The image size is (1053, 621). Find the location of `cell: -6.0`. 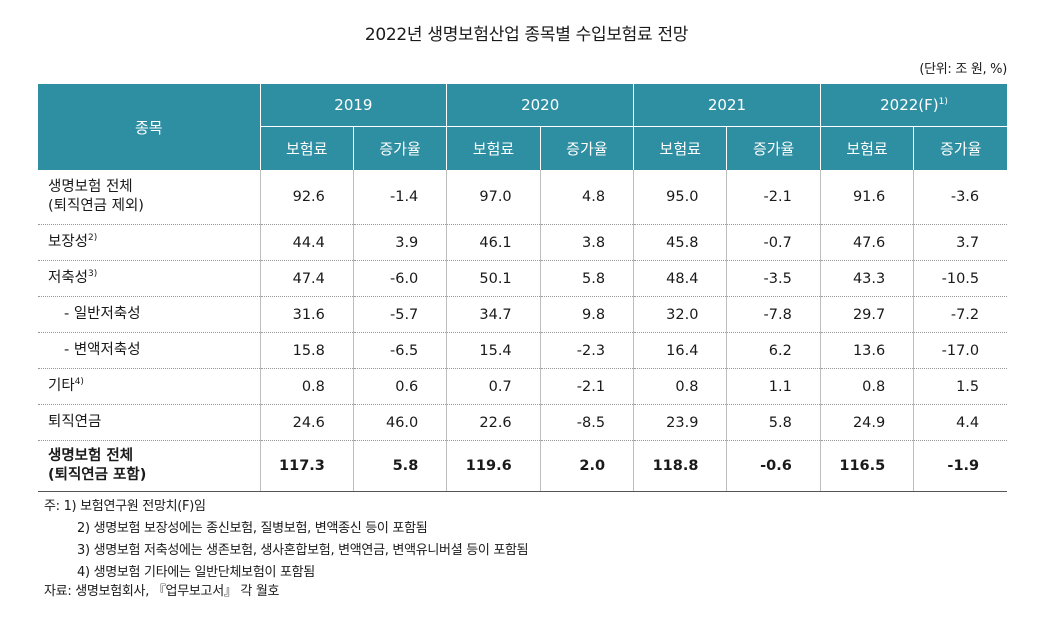

cell: -6.0 is located at coordinates (399, 278).